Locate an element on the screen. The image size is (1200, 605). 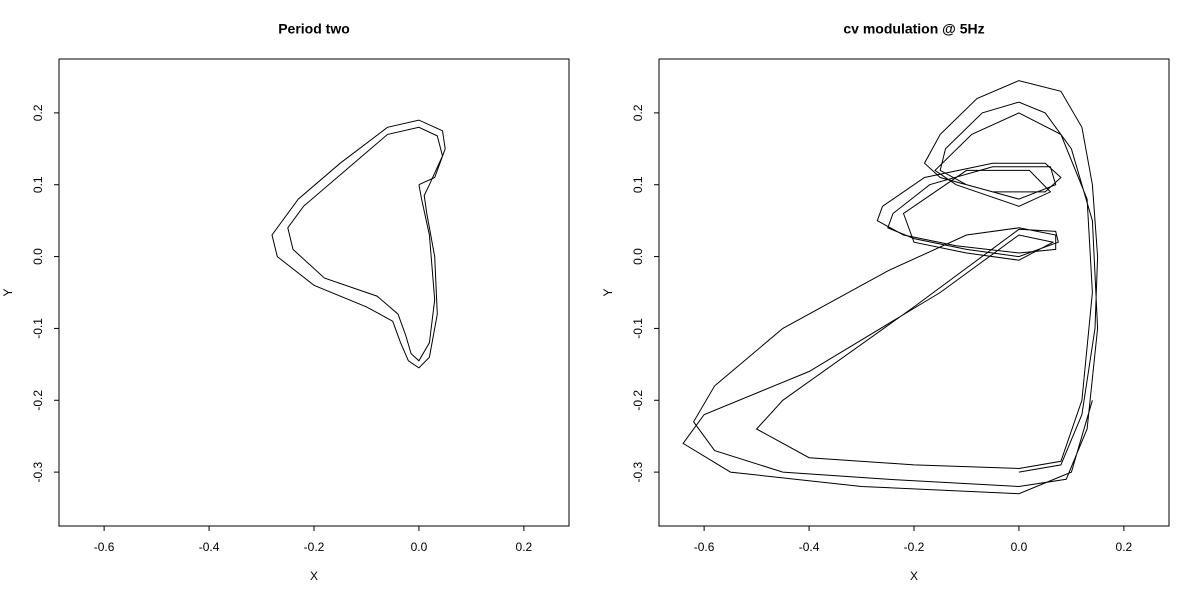
data-line is located at coordinates (358, 244).